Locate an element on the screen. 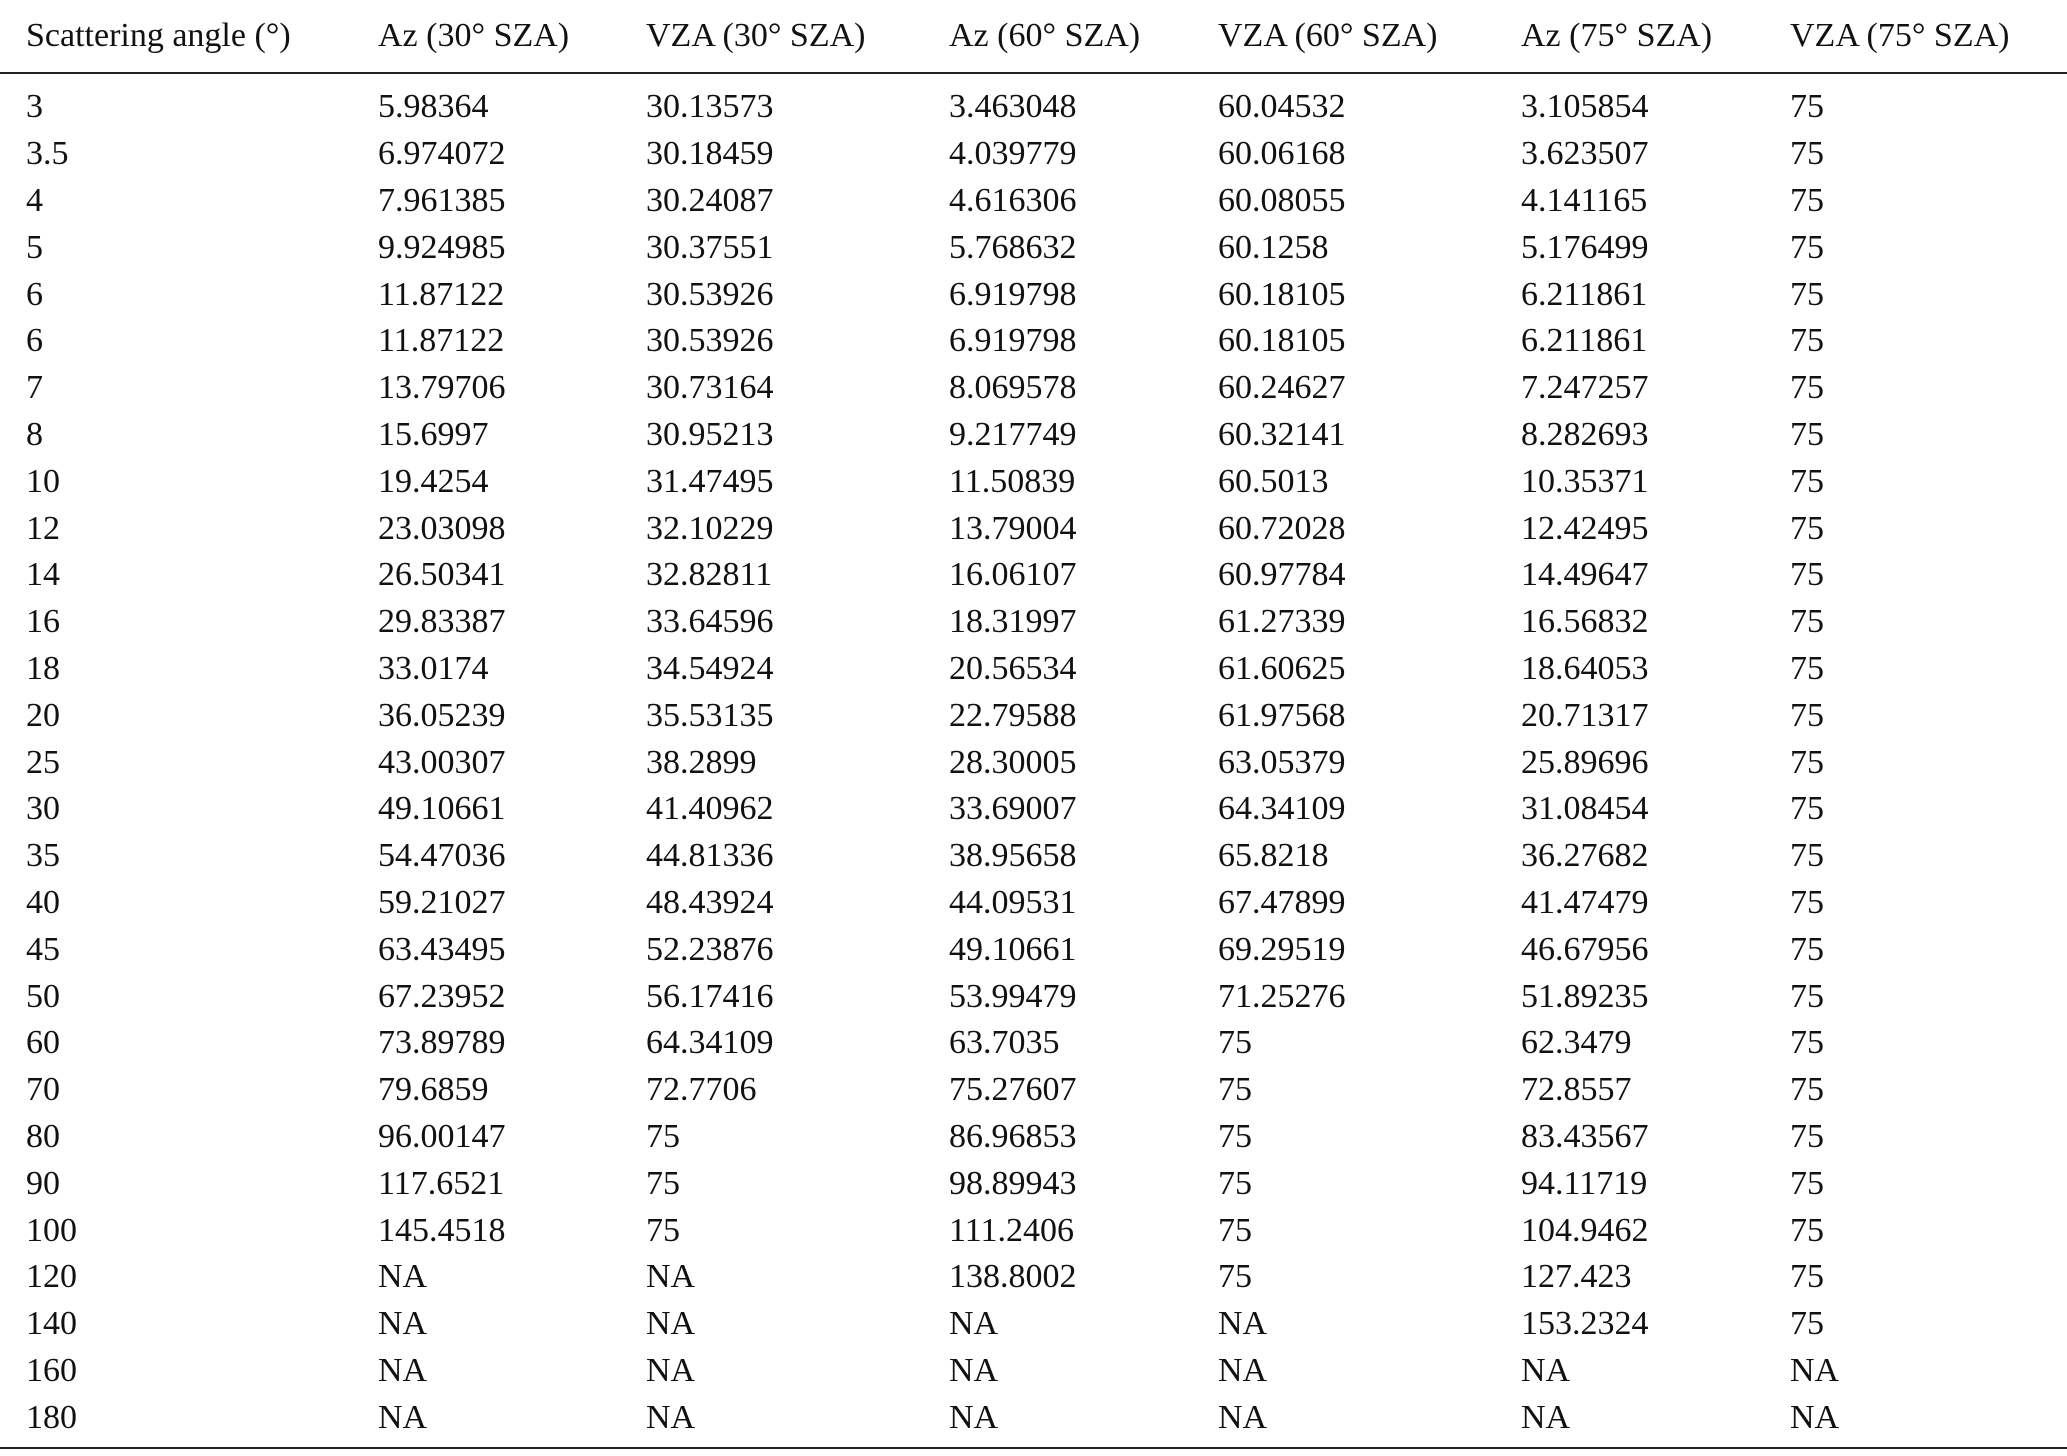 This screenshot has height=1456, width=2067. table-cell: 60.24627 is located at coordinates (1282, 388).